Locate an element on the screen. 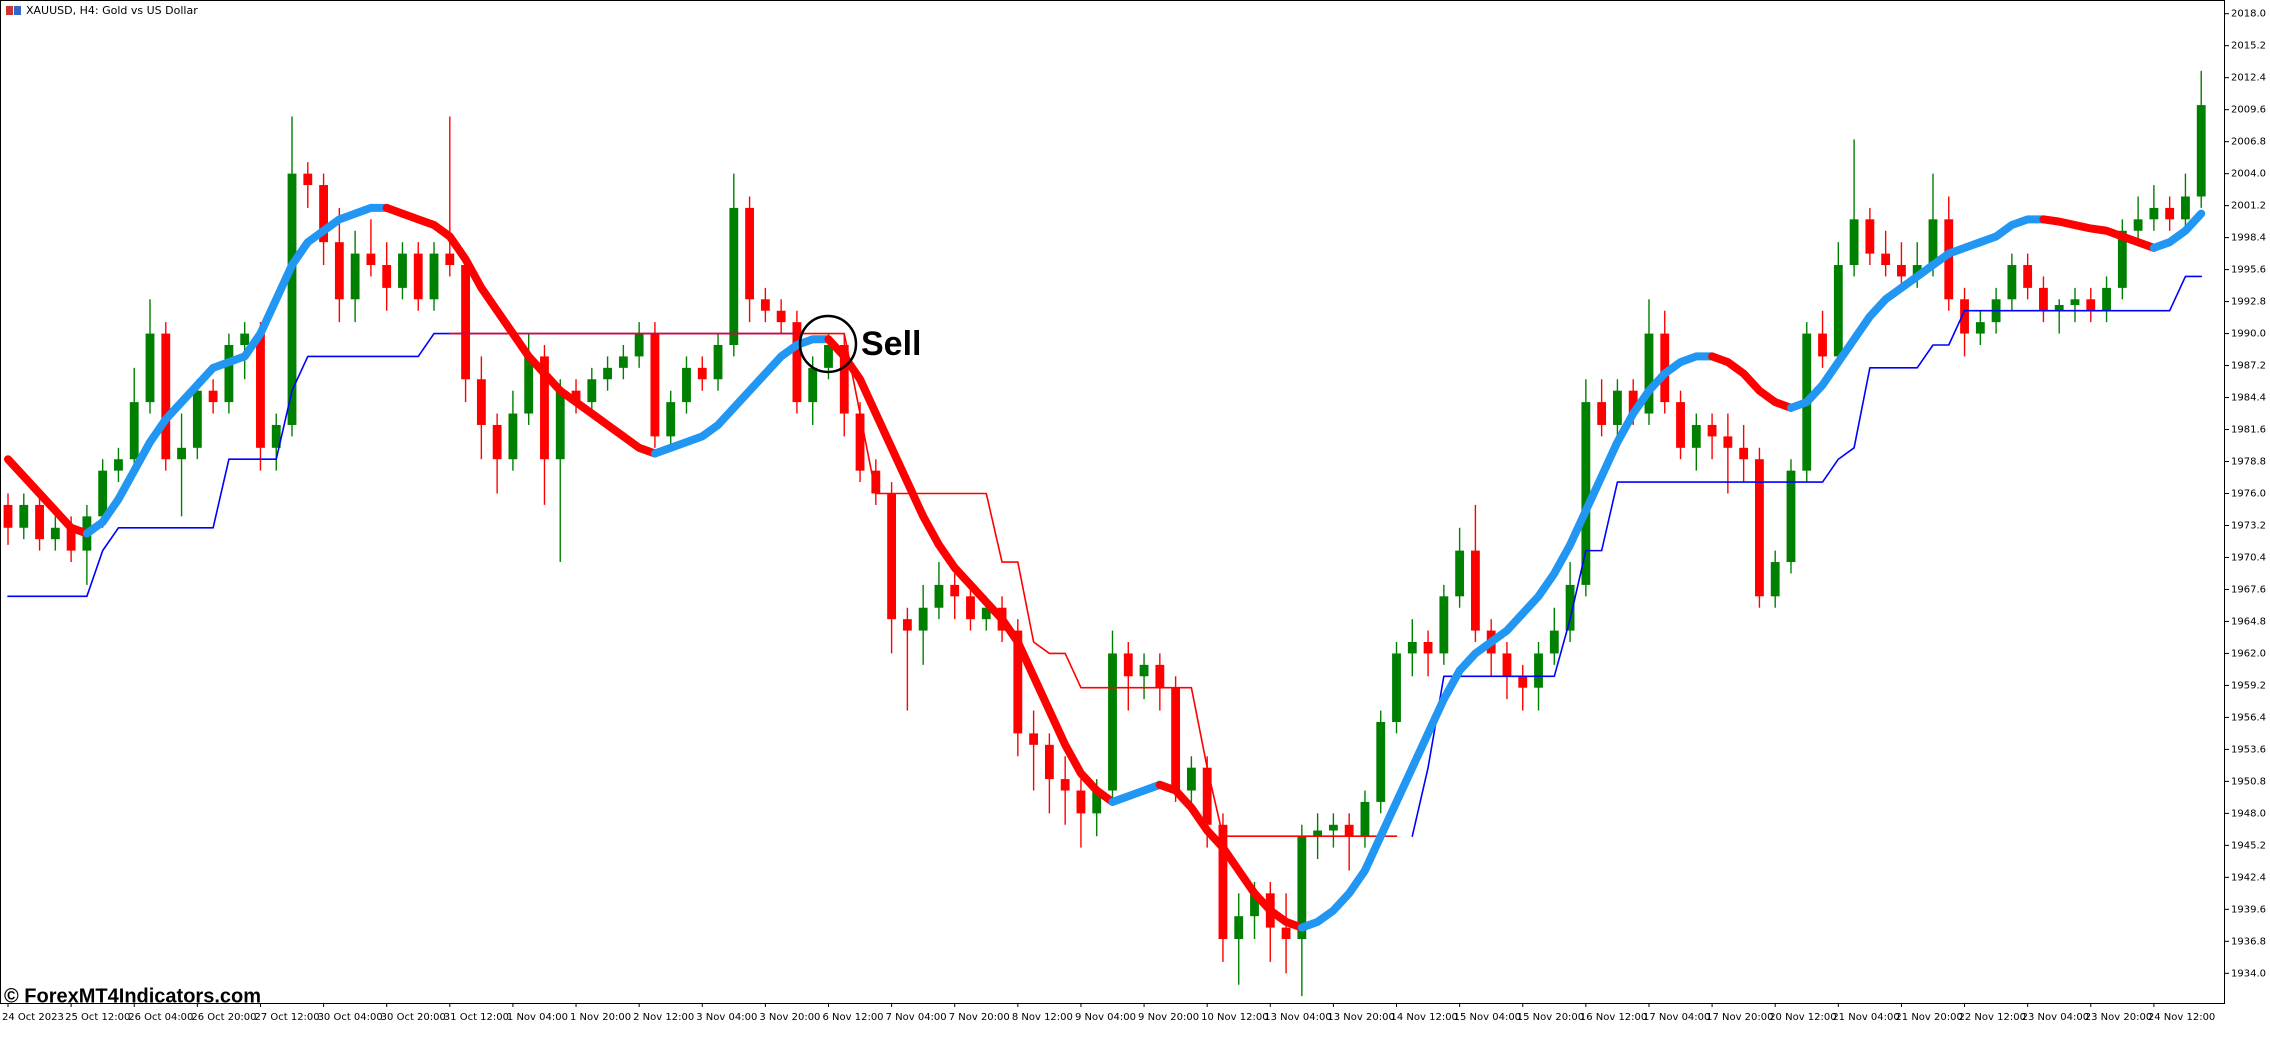 The width and height of the screenshot is (2270, 1037). y-tick-label: 2006.8 is located at coordinates (2248, 142).